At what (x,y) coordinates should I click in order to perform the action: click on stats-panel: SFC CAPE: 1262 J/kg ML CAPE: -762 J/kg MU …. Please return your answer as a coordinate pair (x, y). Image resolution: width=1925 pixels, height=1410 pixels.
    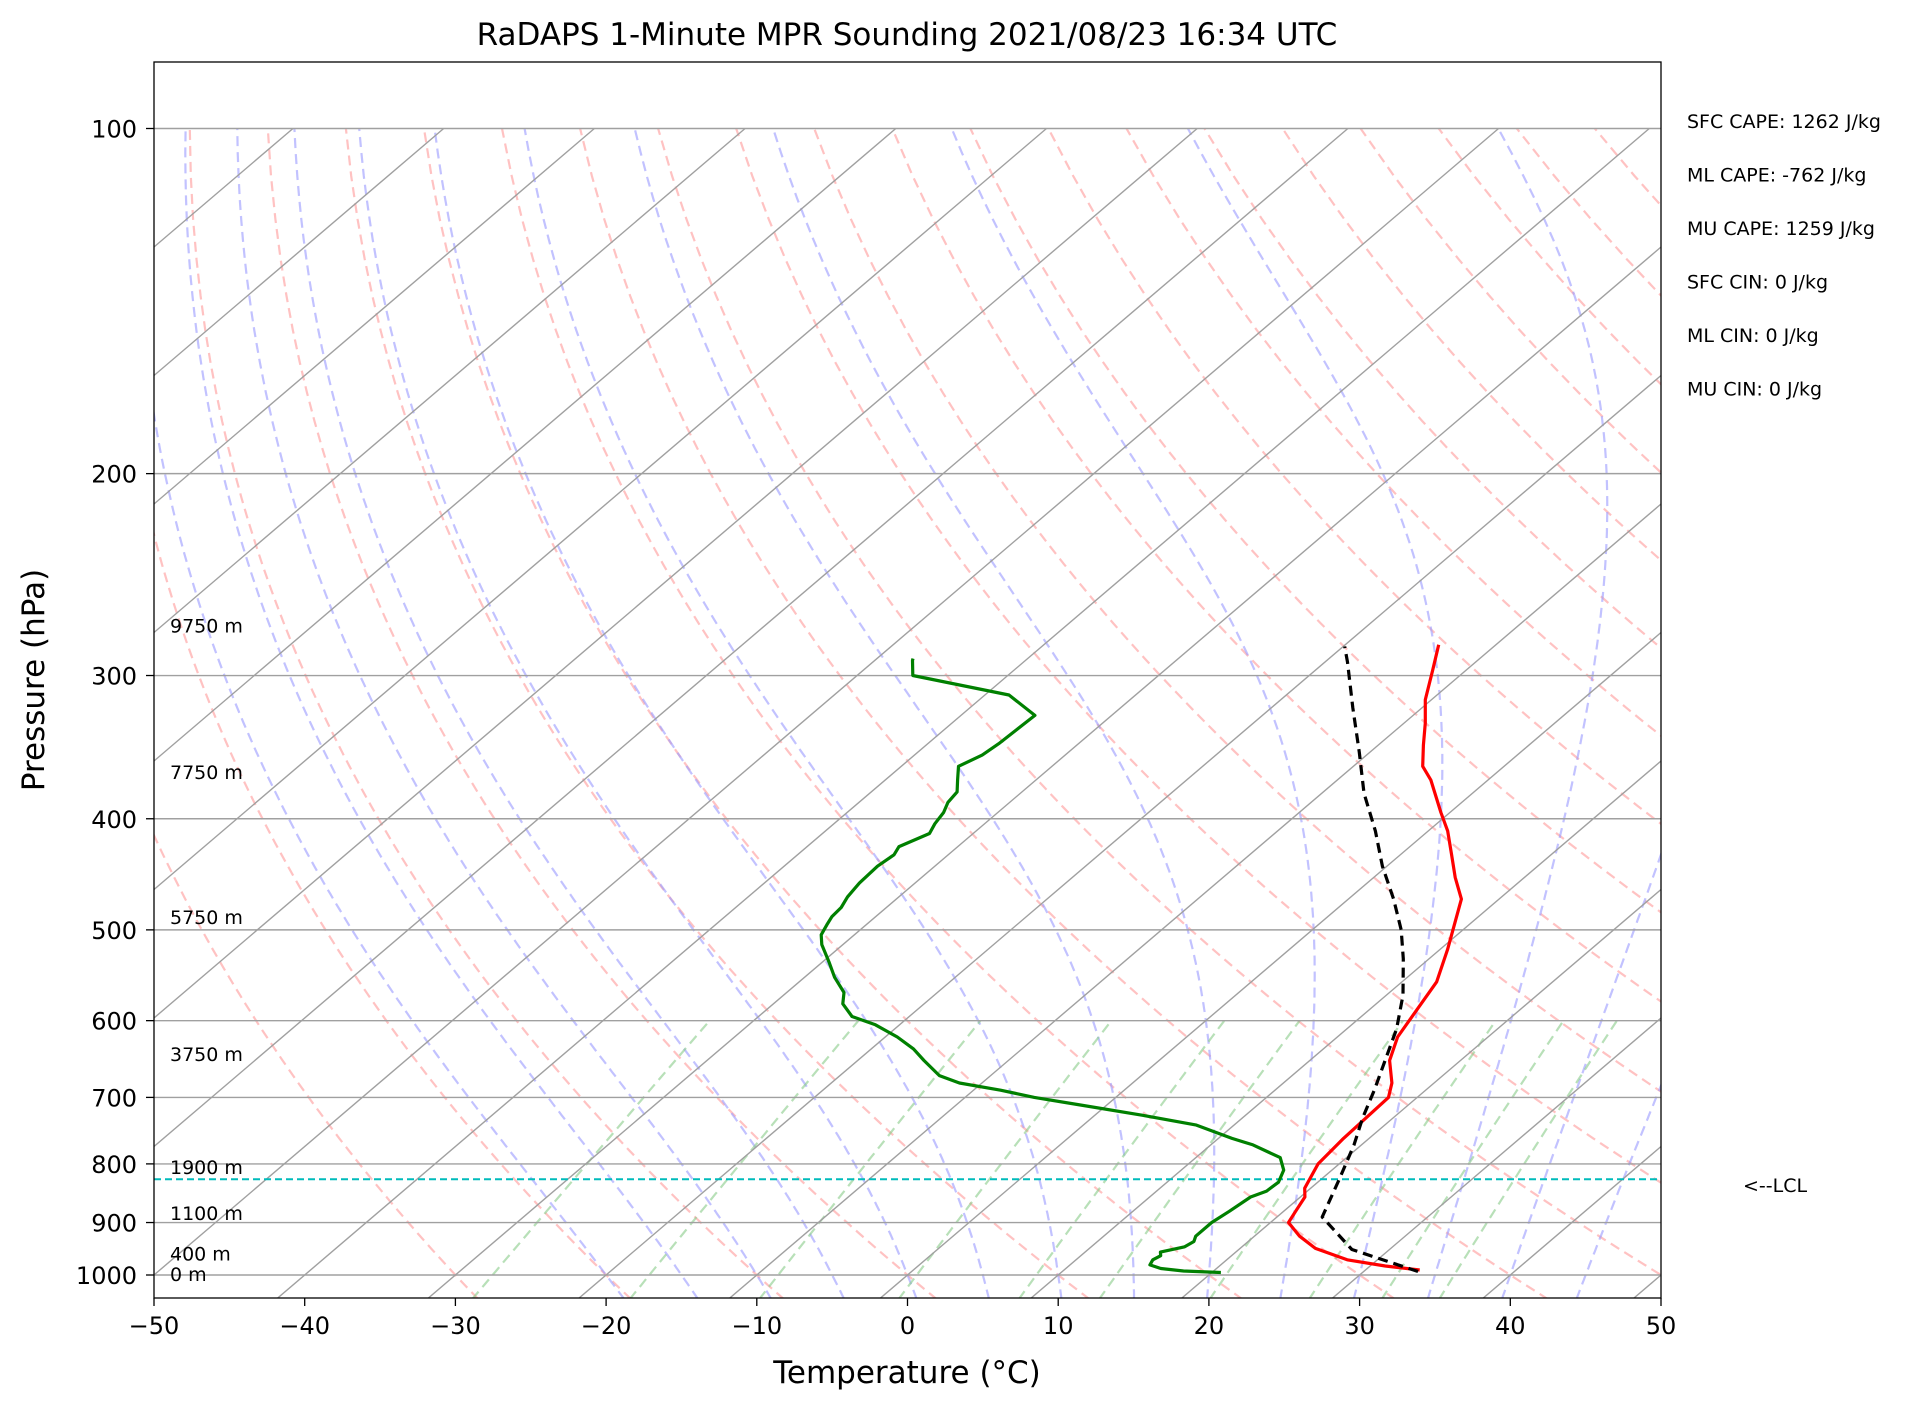
    Looking at the image, I should click on (1784, 256).